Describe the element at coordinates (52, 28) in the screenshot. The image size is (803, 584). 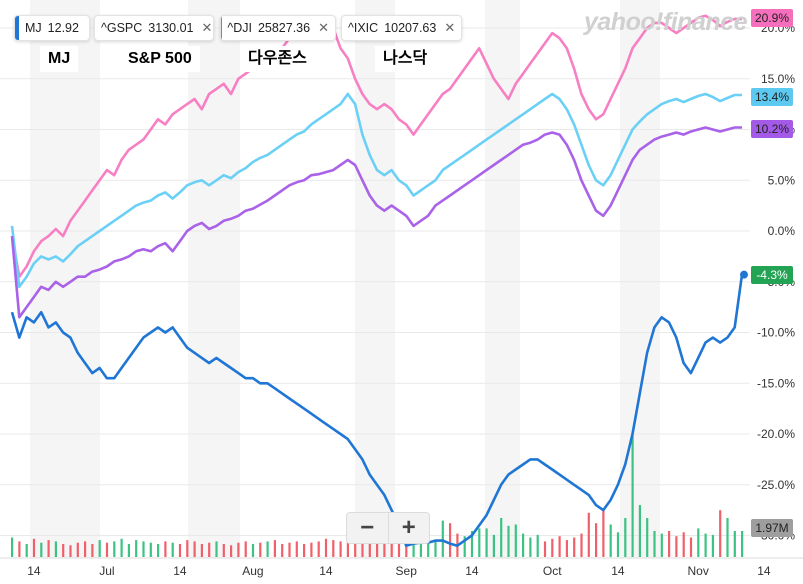
I see `legend-chip-mj: MJ 12.92` at that location.